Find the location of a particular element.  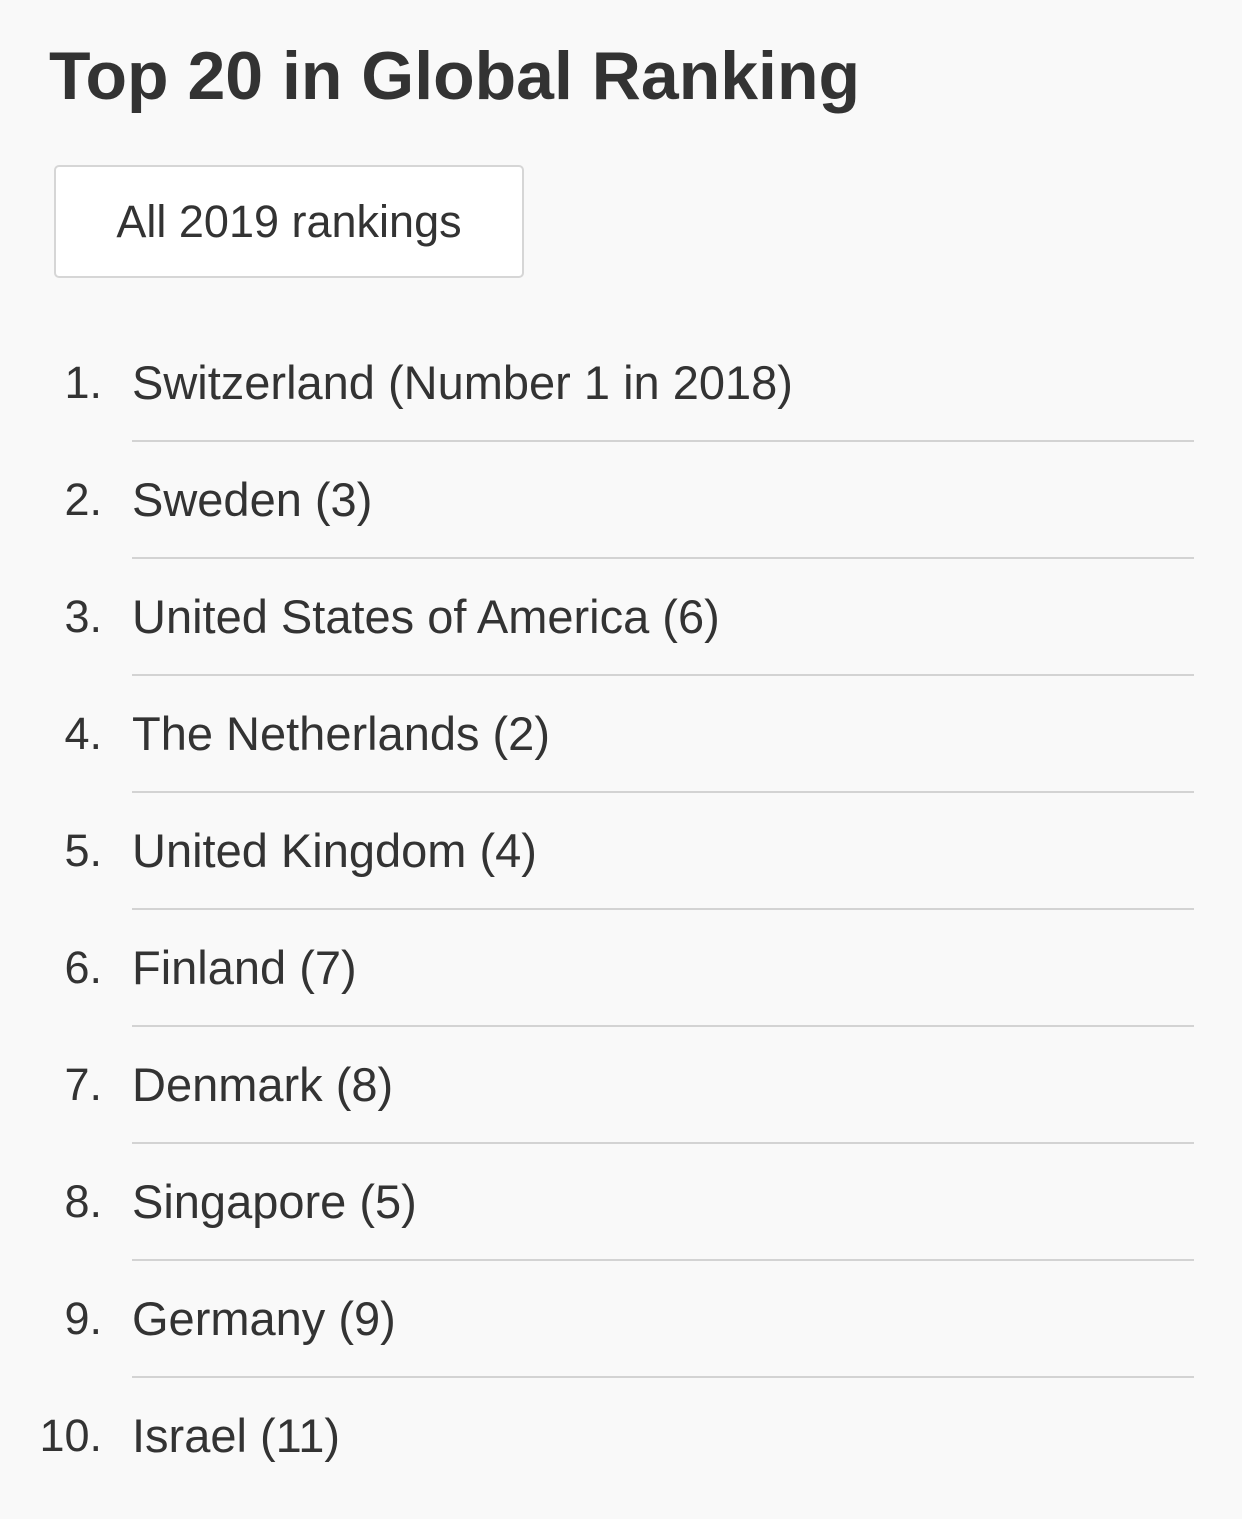

ranking-item-1: 1. Switzerland (Number 1 in 2018) is located at coordinates (621, 383).